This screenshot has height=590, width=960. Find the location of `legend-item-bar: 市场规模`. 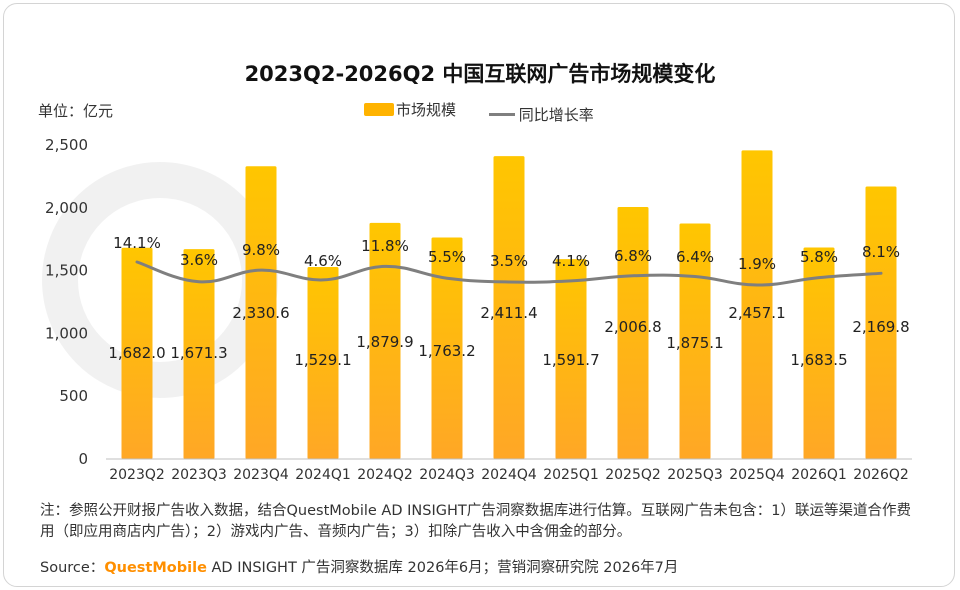

legend-item-bar: 市场规模 is located at coordinates (410, 109).